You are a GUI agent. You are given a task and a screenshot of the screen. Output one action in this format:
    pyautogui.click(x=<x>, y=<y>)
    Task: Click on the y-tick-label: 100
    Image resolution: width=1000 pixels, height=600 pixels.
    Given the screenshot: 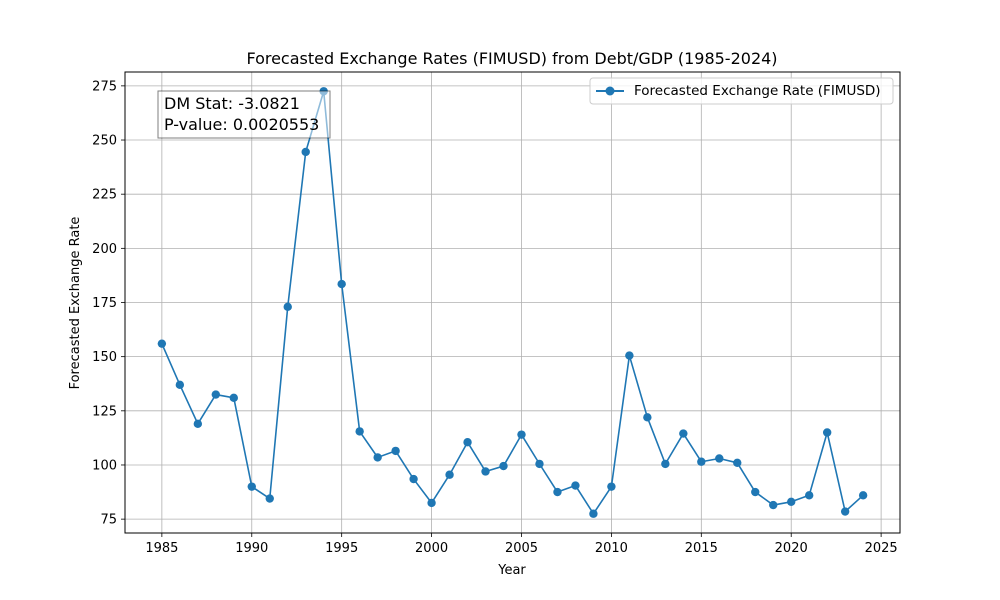 What is the action you would take?
    pyautogui.click(x=104, y=465)
    